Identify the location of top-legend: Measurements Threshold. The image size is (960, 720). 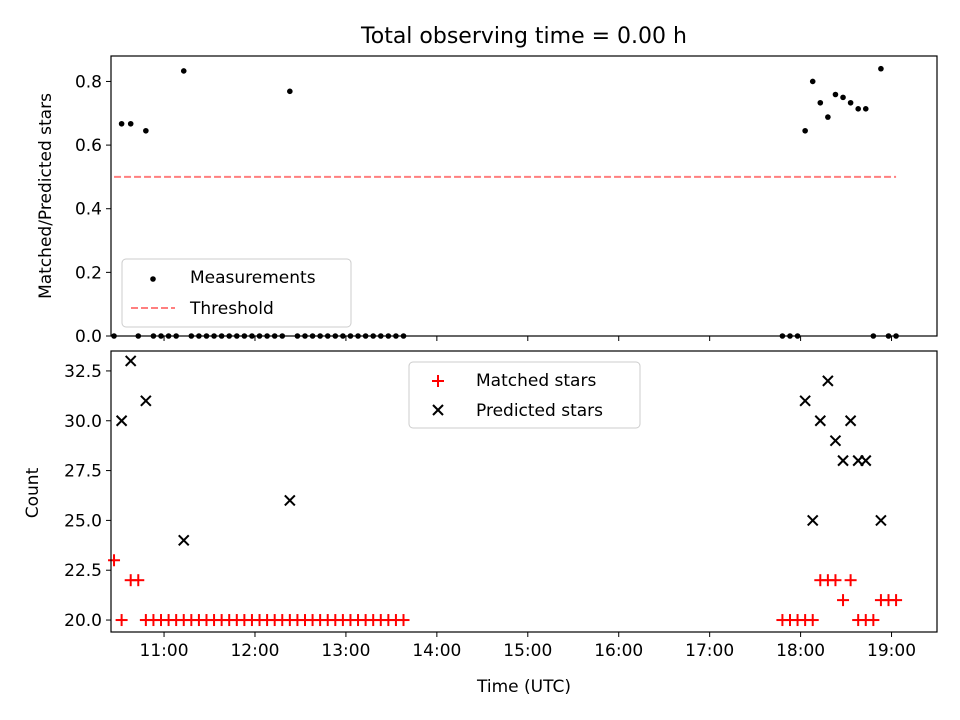
(236, 293).